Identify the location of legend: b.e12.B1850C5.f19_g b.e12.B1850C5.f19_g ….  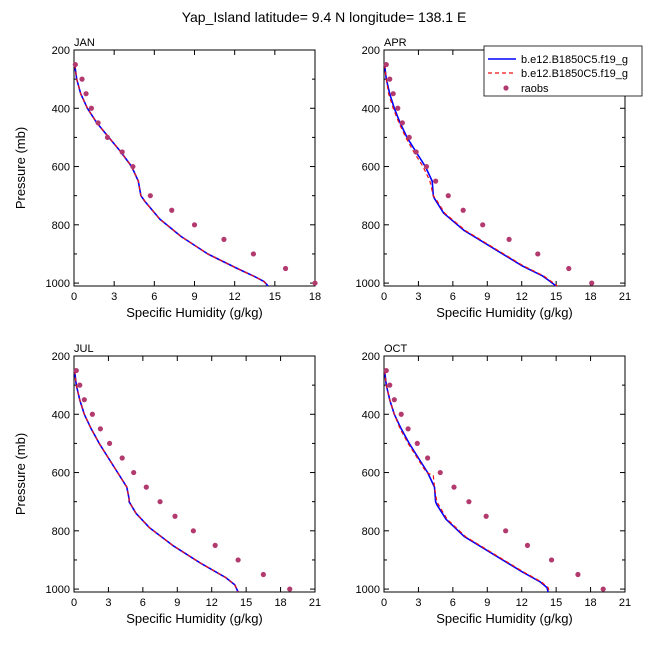
(563, 71).